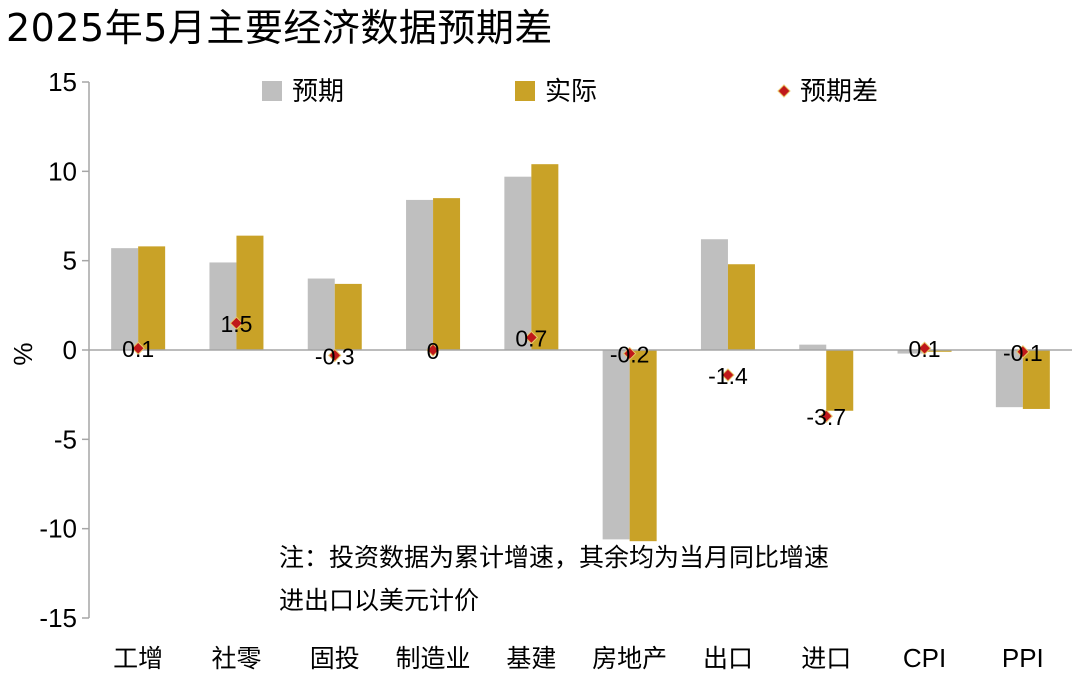 This screenshot has height=678, width=1080. I want to click on diff-data-label: -0.2, so click(630, 355).